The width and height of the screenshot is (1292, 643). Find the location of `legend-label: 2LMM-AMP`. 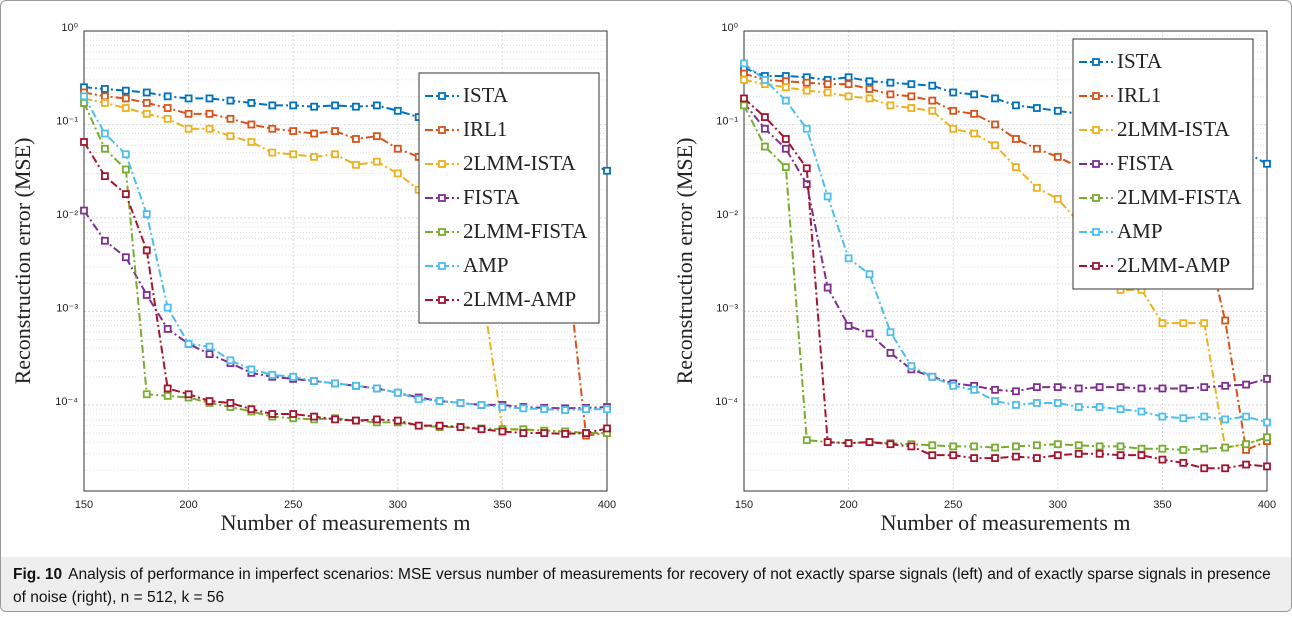

legend-label: 2LMM-AMP is located at coordinates (1173, 265).